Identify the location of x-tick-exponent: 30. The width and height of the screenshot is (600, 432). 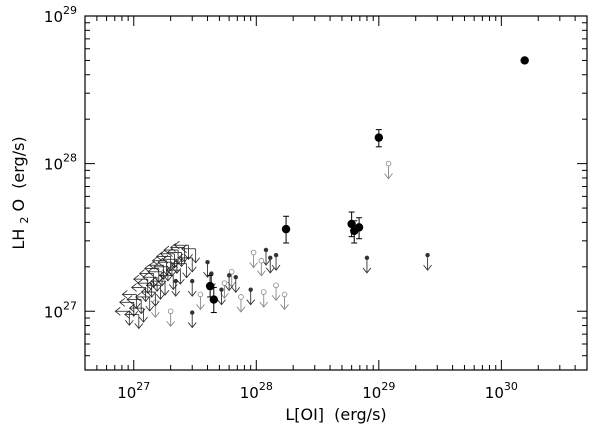
(511, 386).